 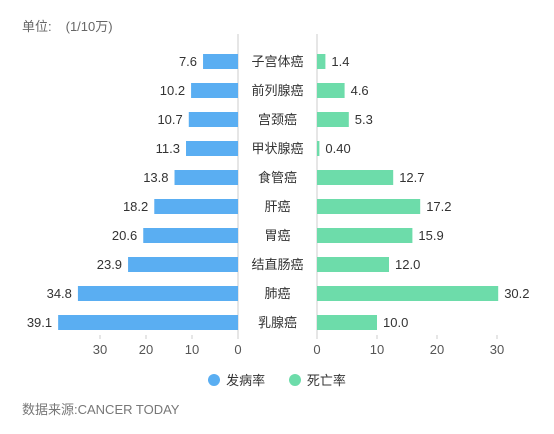 I want to click on incidence-value-label: 11.3, so click(x=168, y=148).